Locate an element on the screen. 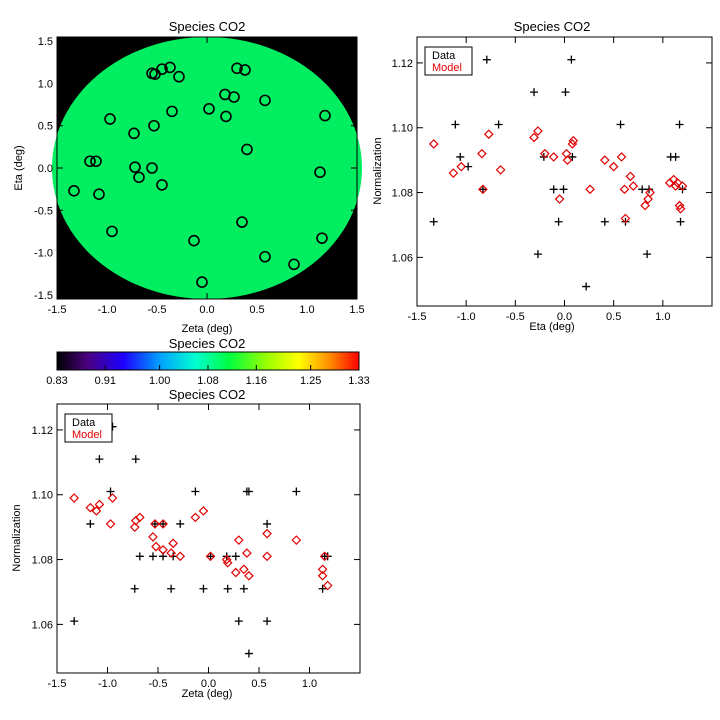 The height and width of the screenshot is (720, 720). zeta-legend-data: Data is located at coordinates (84, 423).